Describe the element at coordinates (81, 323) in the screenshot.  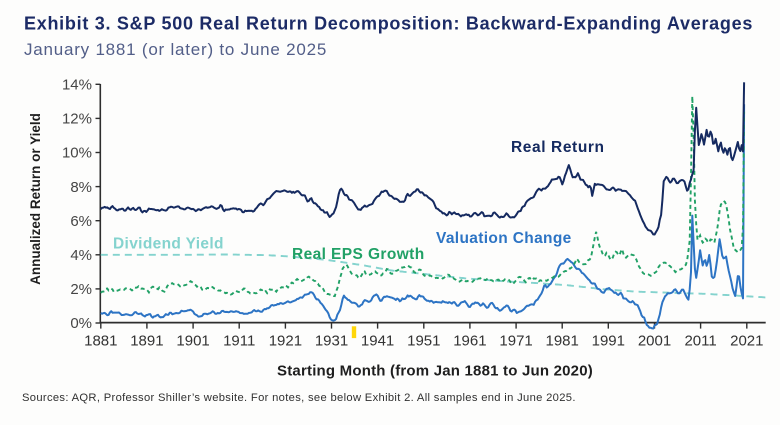
I see `svg-text: 0%` at that location.